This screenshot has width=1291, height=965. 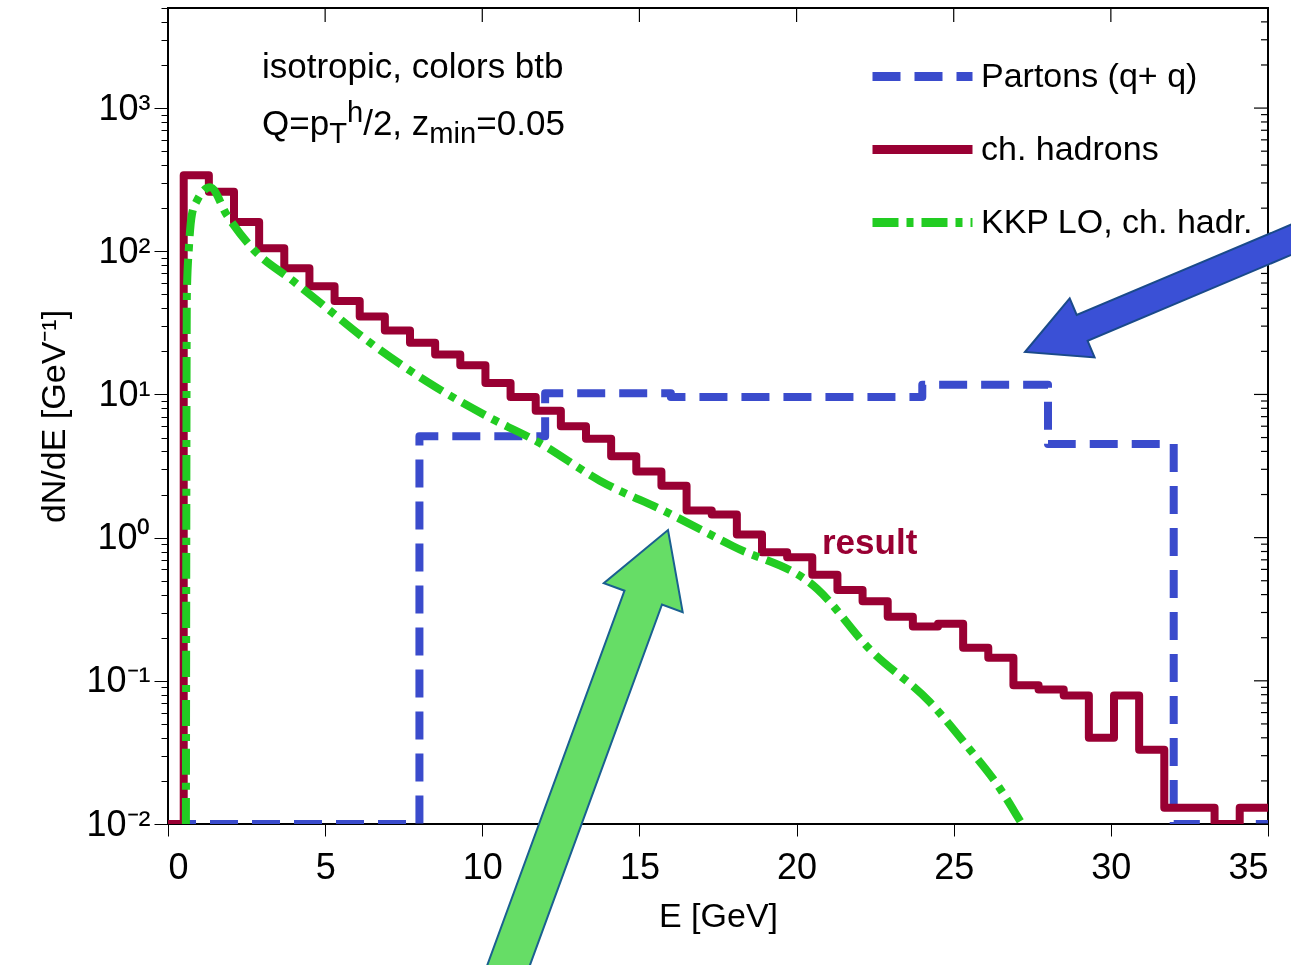 I want to click on annotation: isotropic, colors btb, so click(x=413, y=65).